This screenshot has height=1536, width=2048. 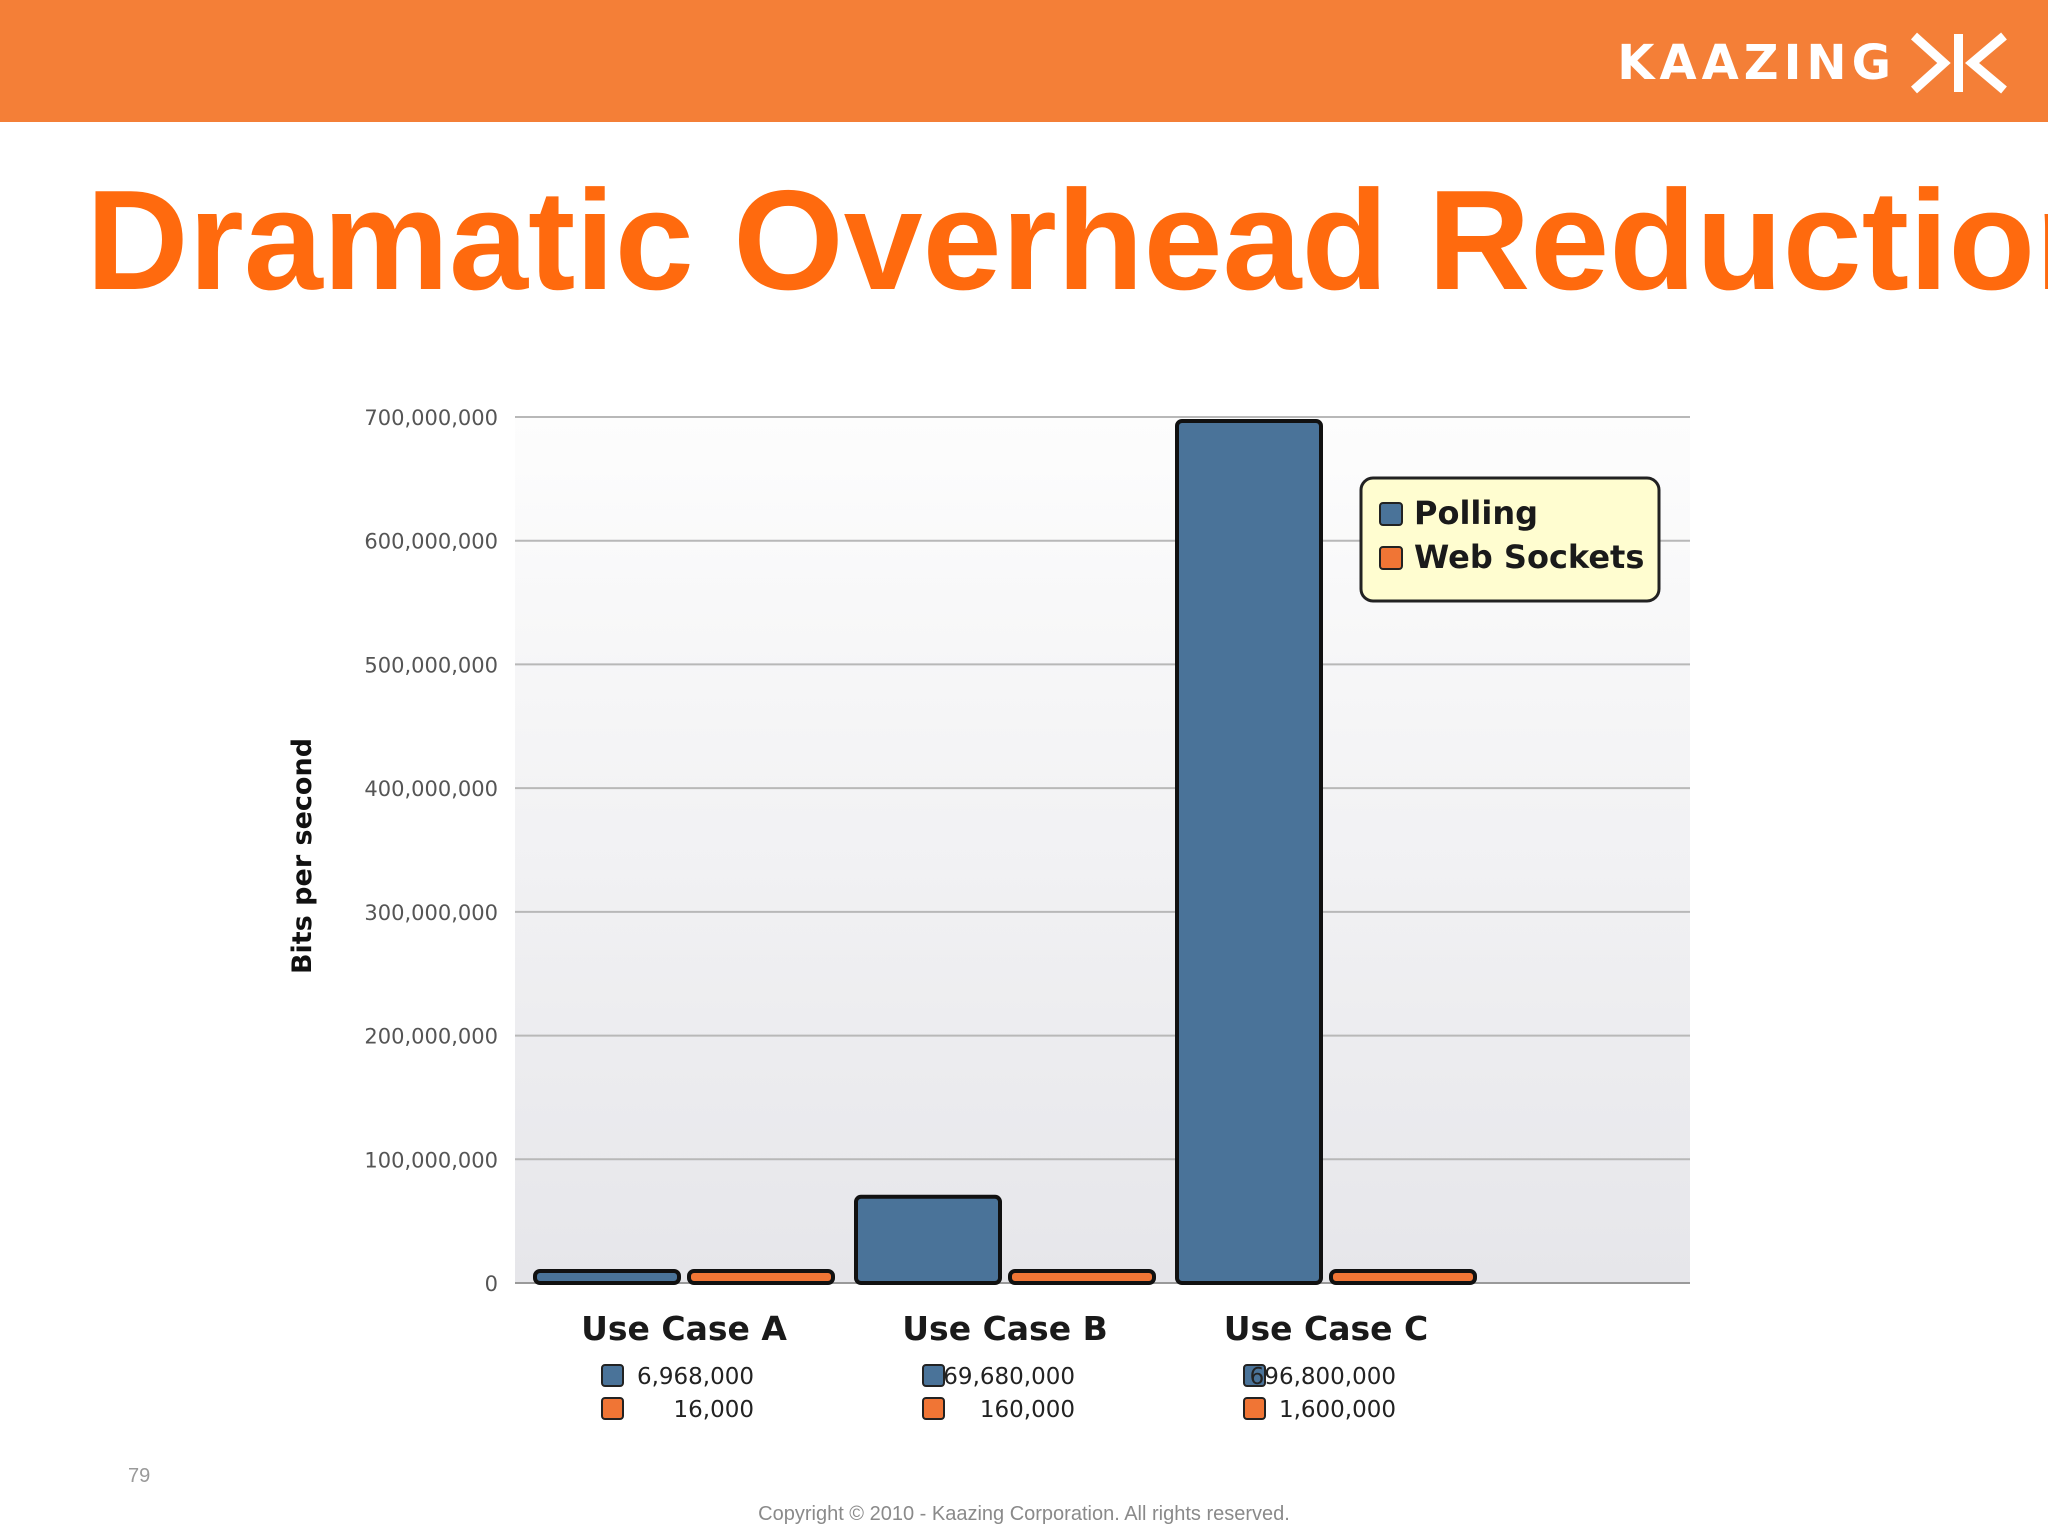 What do you see at coordinates (684, 1328) in the screenshot?
I see `category-label: Use Case A` at bounding box center [684, 1328].